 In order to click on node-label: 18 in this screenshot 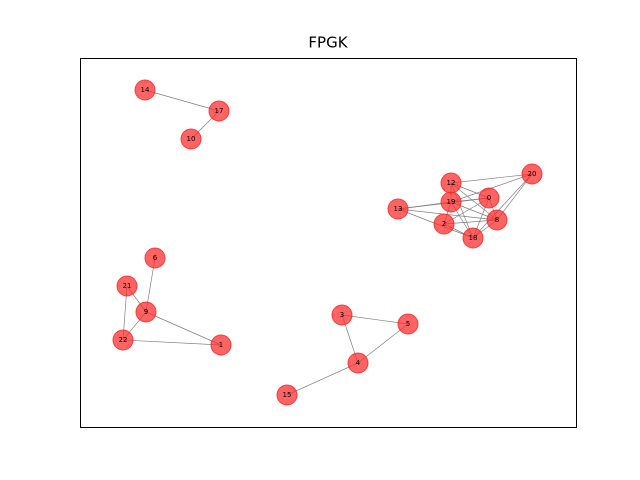, I will do `click(473, 238)`.